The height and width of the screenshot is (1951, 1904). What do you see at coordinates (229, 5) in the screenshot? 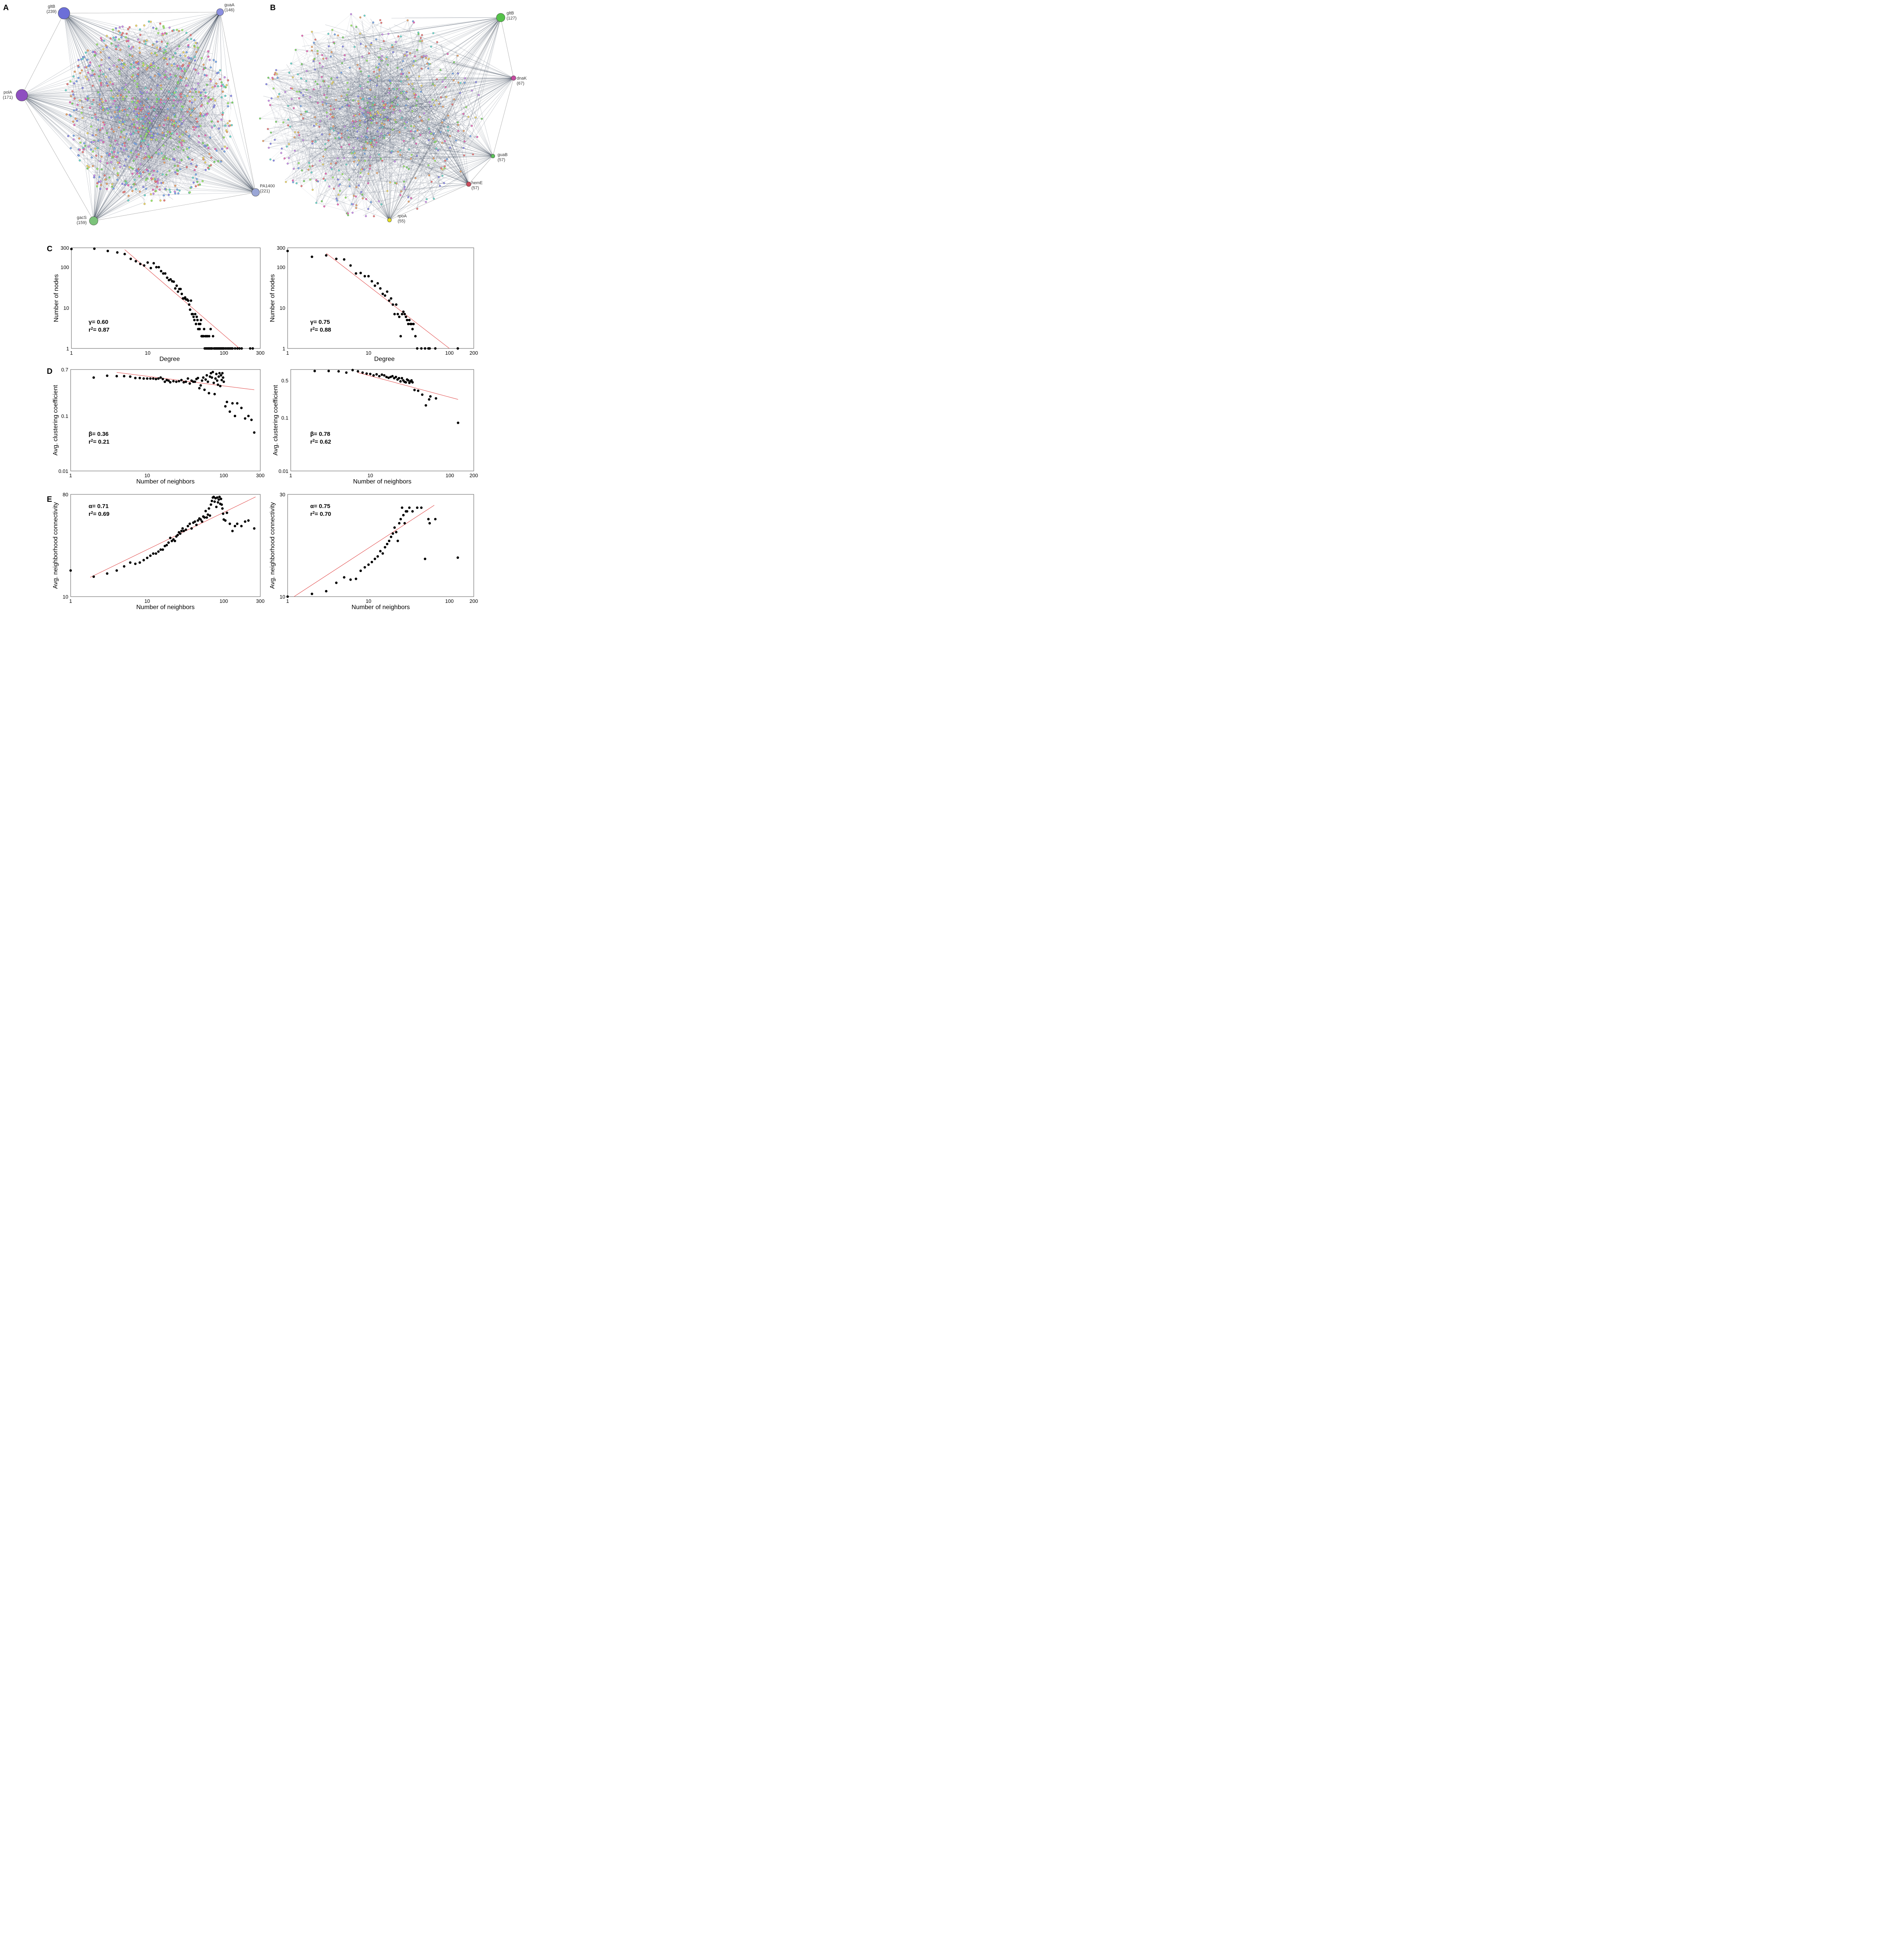
I see `hub-label: guaA` at bounding box center [229, 5].